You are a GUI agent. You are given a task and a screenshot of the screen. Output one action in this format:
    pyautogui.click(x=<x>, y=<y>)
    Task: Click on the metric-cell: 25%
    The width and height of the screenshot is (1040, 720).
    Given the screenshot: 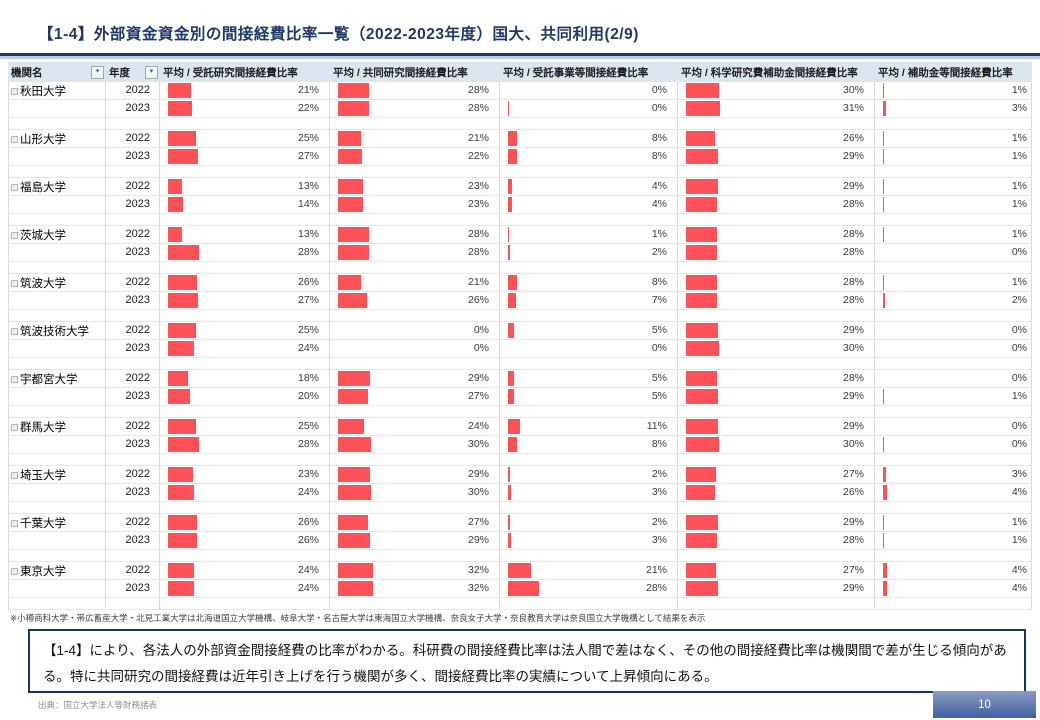 What is the action you would take?
    pyautogui.click(x=245, y=139)
    